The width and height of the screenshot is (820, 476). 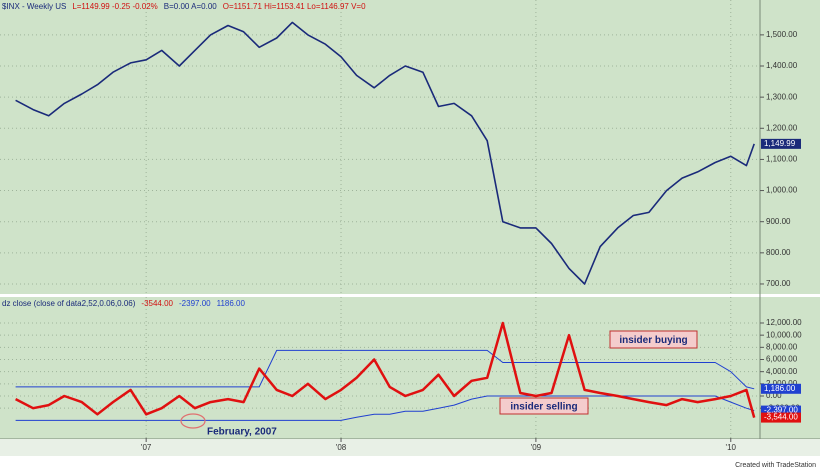 What do you see at coordinates (778, 283) in the screenshot?
I see `y-tick-label: 700.00` at bounding box center [778, 283].